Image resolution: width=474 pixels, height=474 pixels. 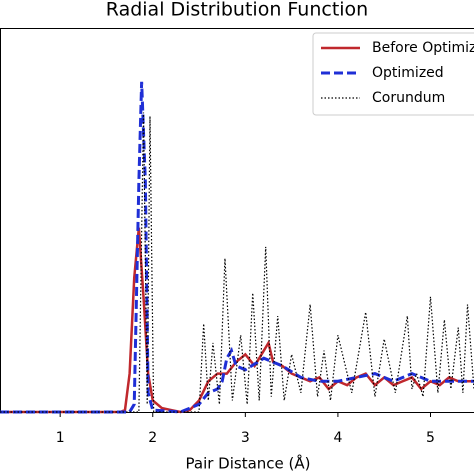 I want to click on x-tick-label: 3, so click(x=245, y=438).